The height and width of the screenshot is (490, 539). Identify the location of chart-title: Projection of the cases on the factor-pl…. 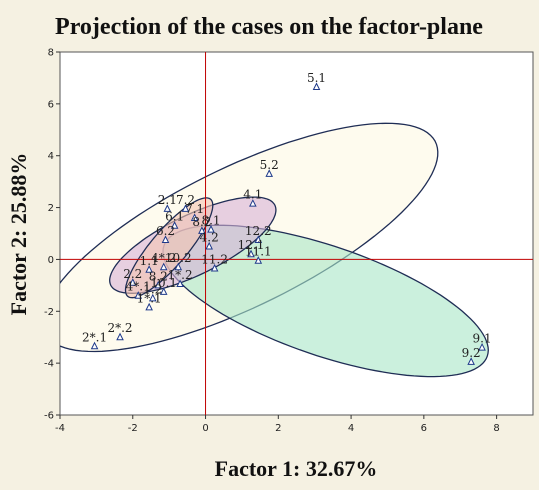
(269, 27).